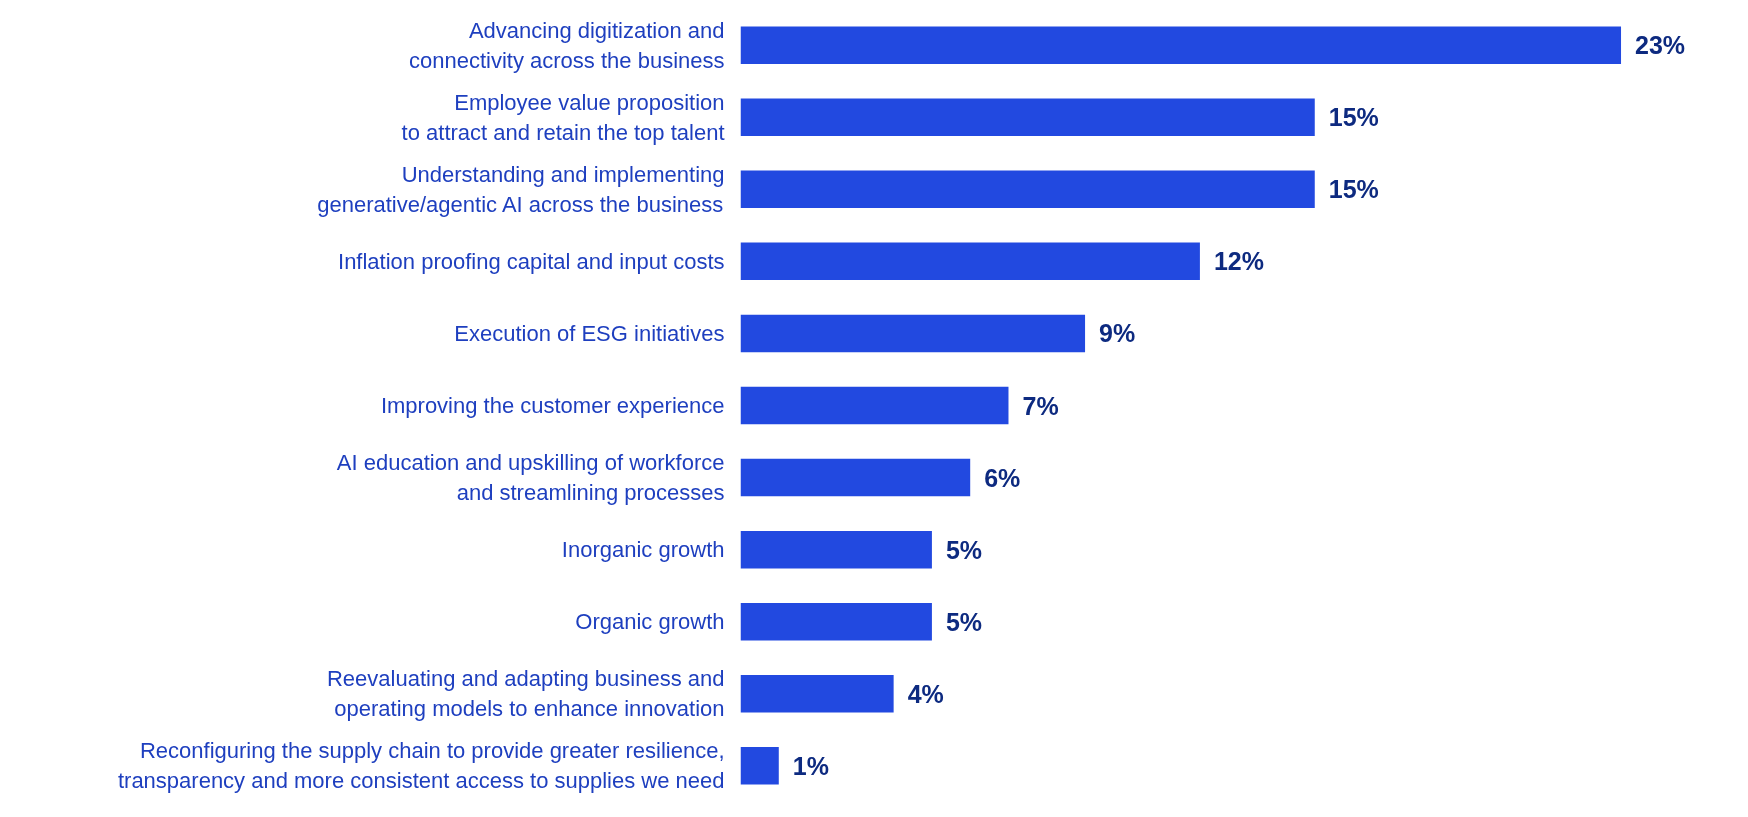  I want to click on y-tick-label: Reevaluating and adapting business and operating models to enhance innovation, so click(525, 694).